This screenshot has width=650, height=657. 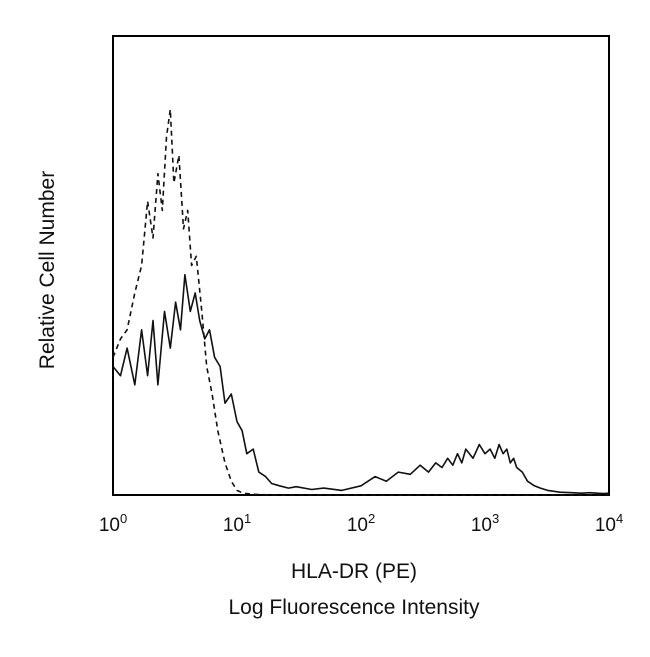 What do you see at coordinates (354, 571) in the screenshot?
I see `x-axis-title-line-1: HLA-DR (PE)` at bounding box center [354, 571].